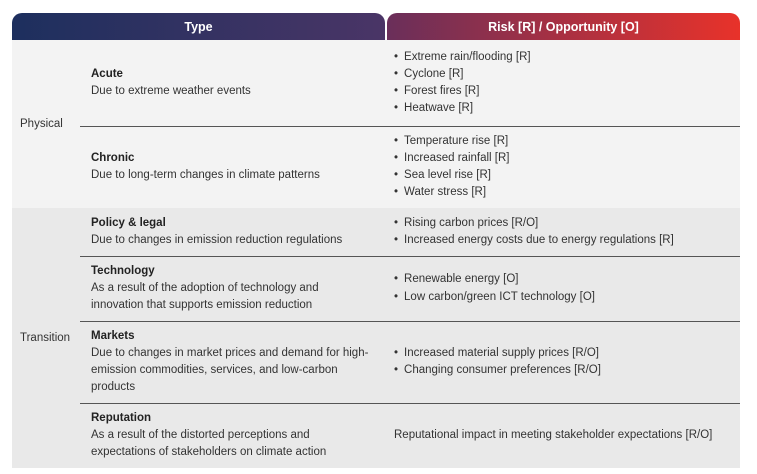 This screenshot has width=757, height=474. What do you see at coordinates (128, 222) in the screenshot?
I see `type-name: Policy & legal` at bounding box center [128, 222].